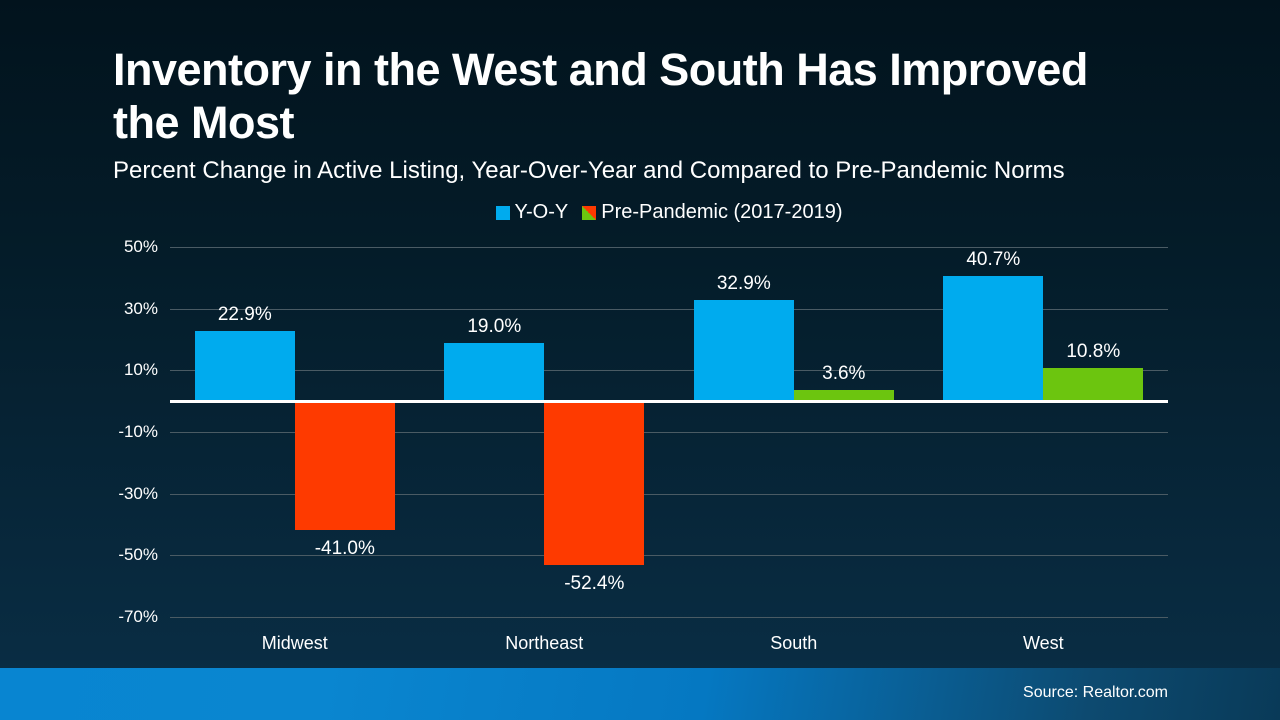  I want to click on bar-value-label: -41.0%, so click(344, 548).